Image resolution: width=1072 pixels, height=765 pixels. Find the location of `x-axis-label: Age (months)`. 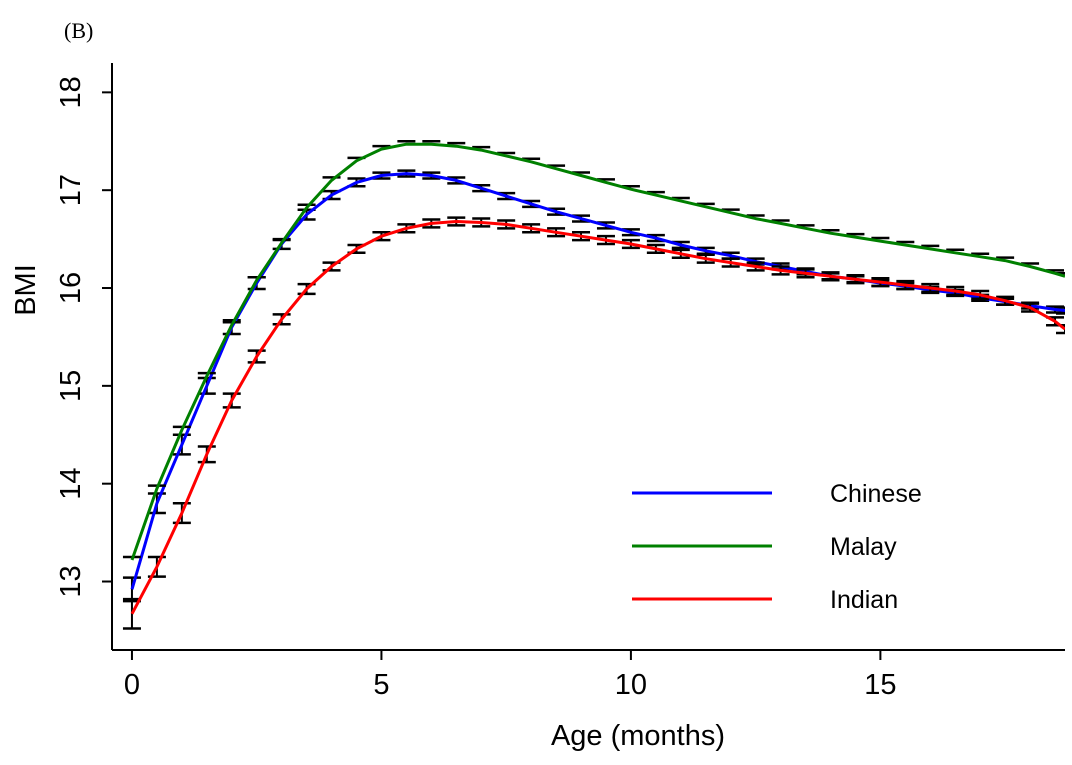

x-axis-label: Age (months) is located at coordinates (638, 736).